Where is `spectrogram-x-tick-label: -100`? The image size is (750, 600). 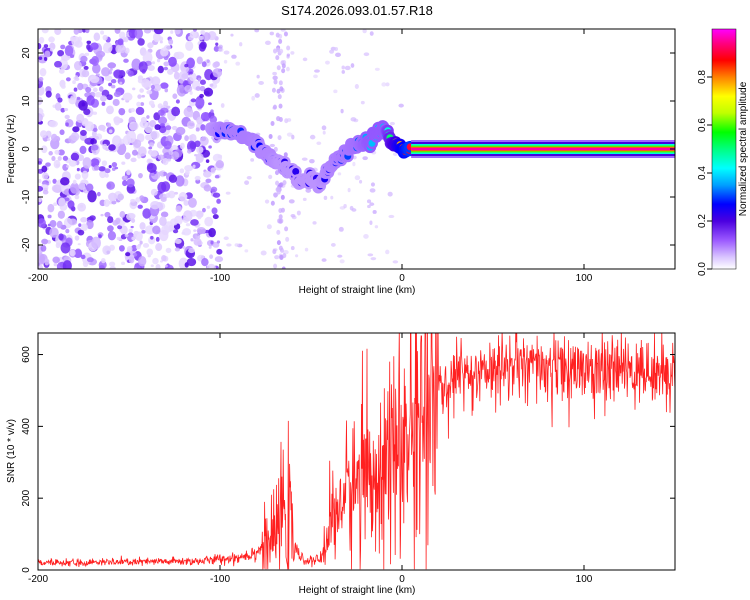 spectrogram-x-tick-label: -100 is located at coordinates (220, 278).